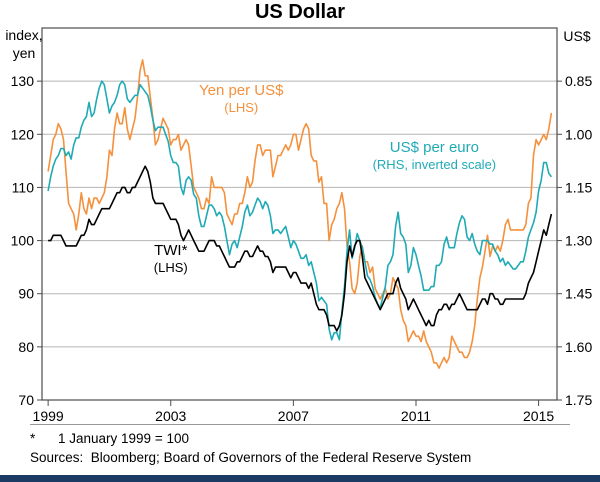  What do you see at coordinates (538, 416) in the screenshot?
I see `x-axis-tick-label: 2015` at bounding box center [538, 416].